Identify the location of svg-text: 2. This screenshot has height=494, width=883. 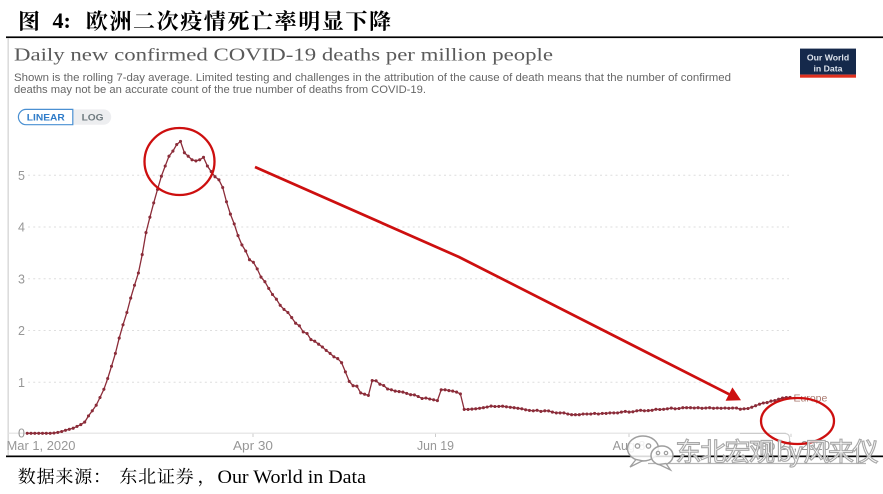
(21, 331).